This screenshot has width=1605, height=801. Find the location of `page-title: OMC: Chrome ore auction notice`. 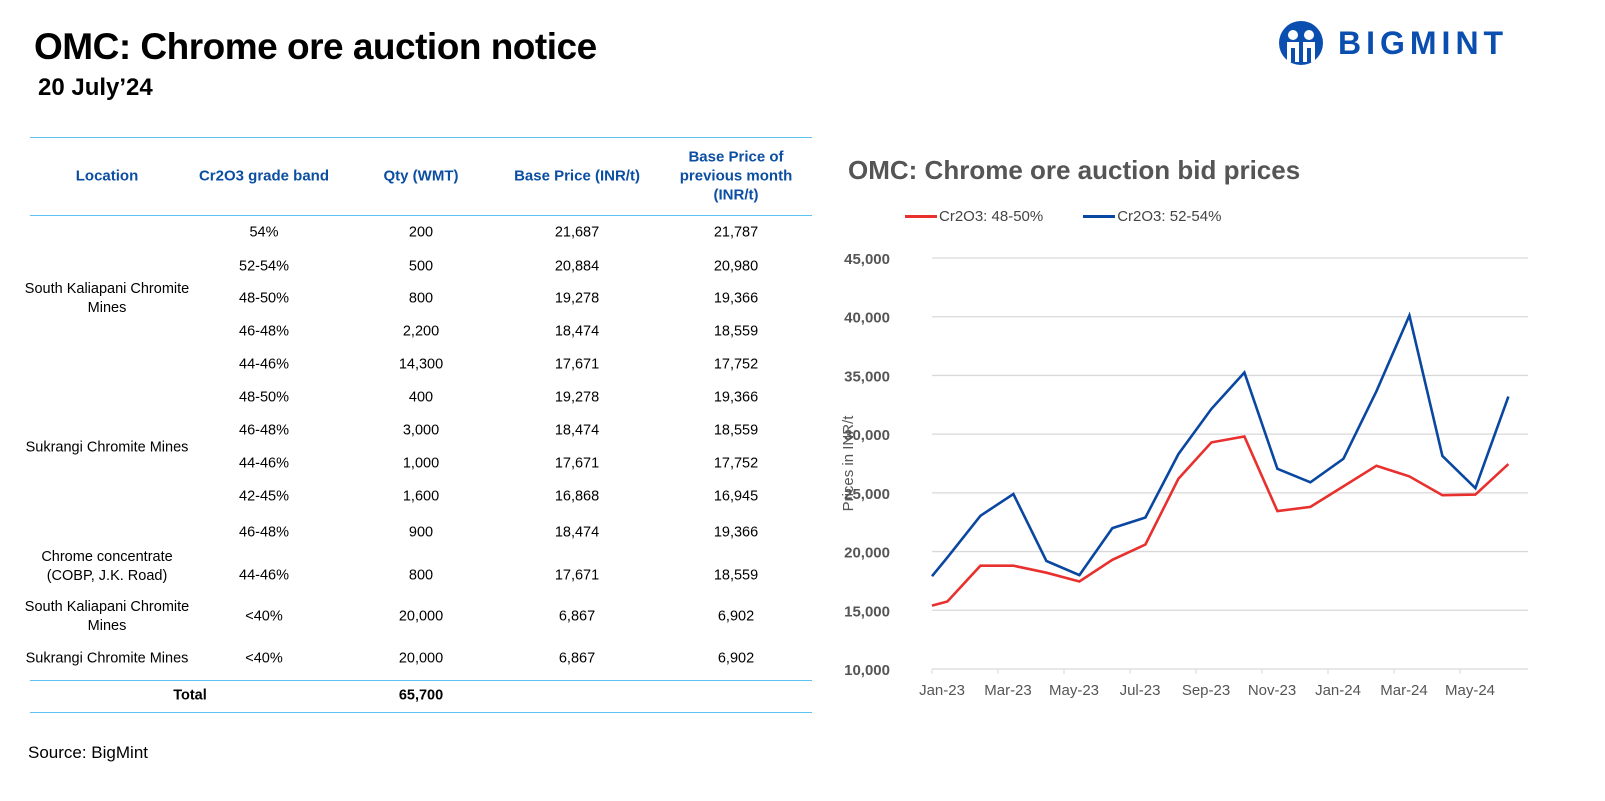

page-title: OMC: Chrome ore auction notice is located at coordinates (315, 46).